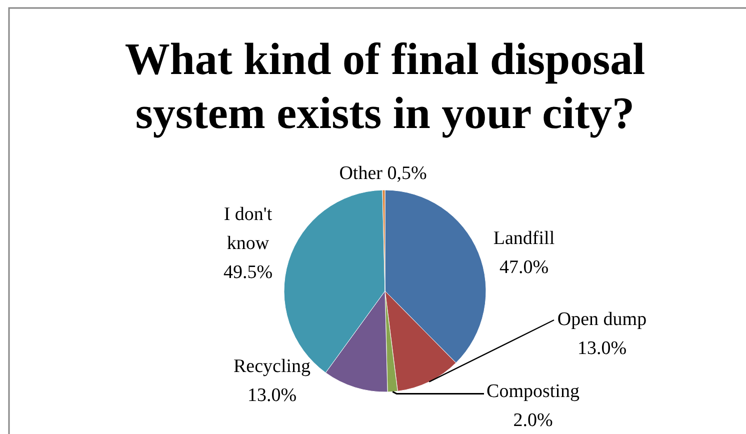 The height and width of the screenshot is (434, 746). What do you see at coordinates (248, 229) in the screenshot?
I see `slice-label: I don't know` at bounding box center [248, 229].